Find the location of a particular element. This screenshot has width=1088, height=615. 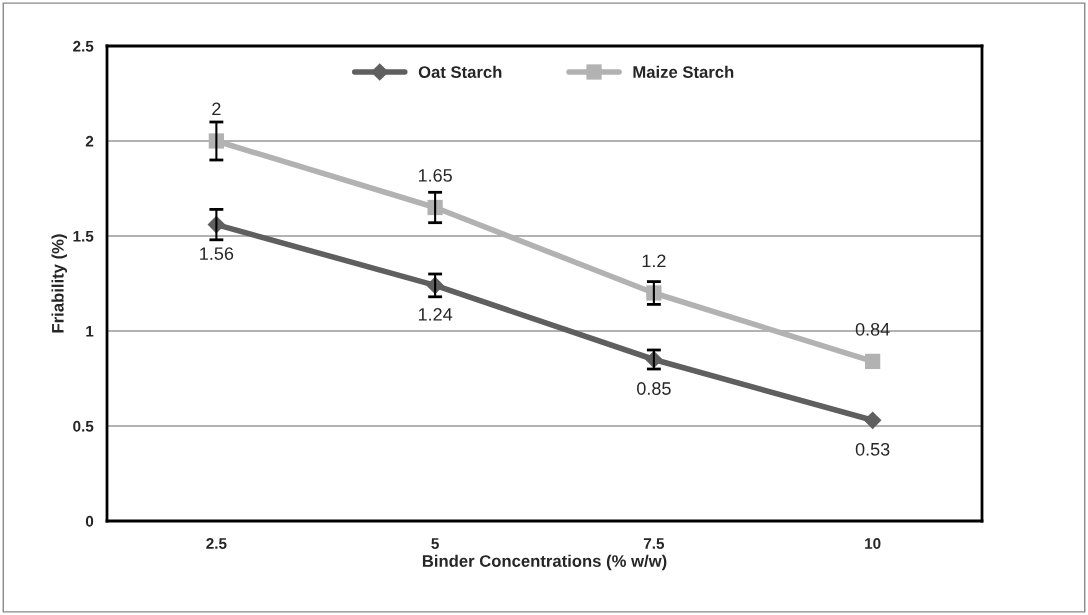

data-label: 1.2 is located at coordinates (654, 261).